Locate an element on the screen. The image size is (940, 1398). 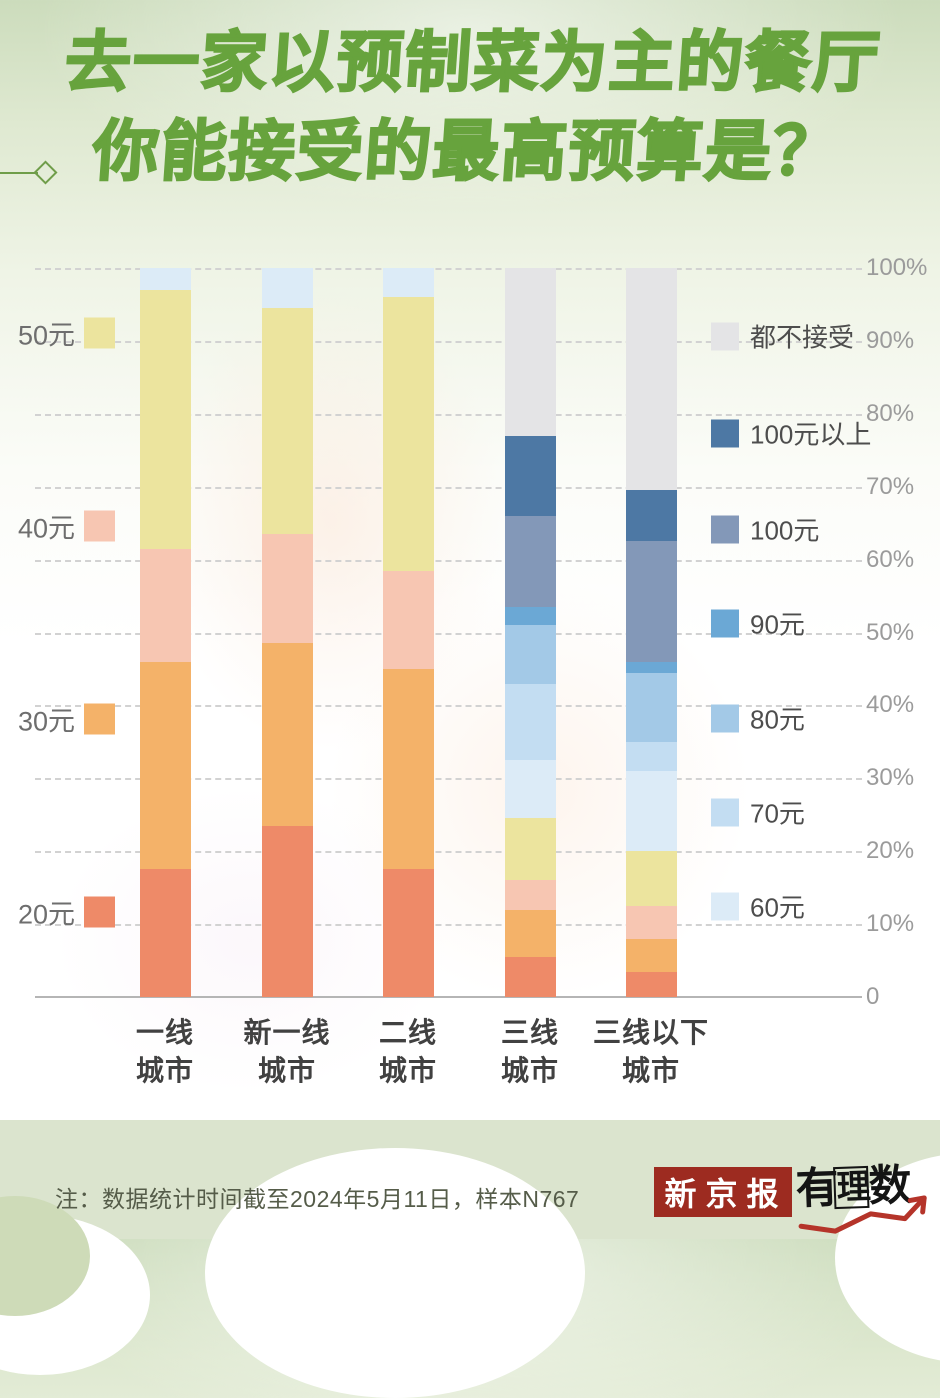
legend-item-80元: 80元 is located at coordinates (758, 718).